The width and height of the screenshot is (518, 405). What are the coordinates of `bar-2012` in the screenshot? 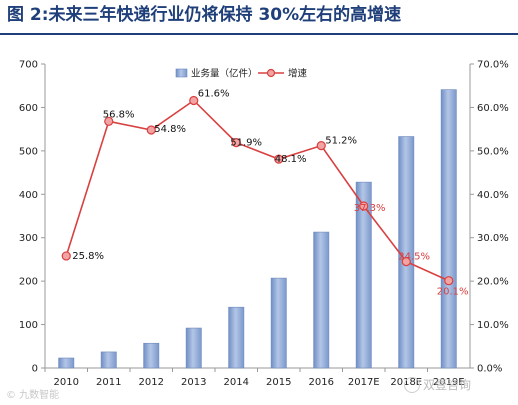 It's located at (151, 355).